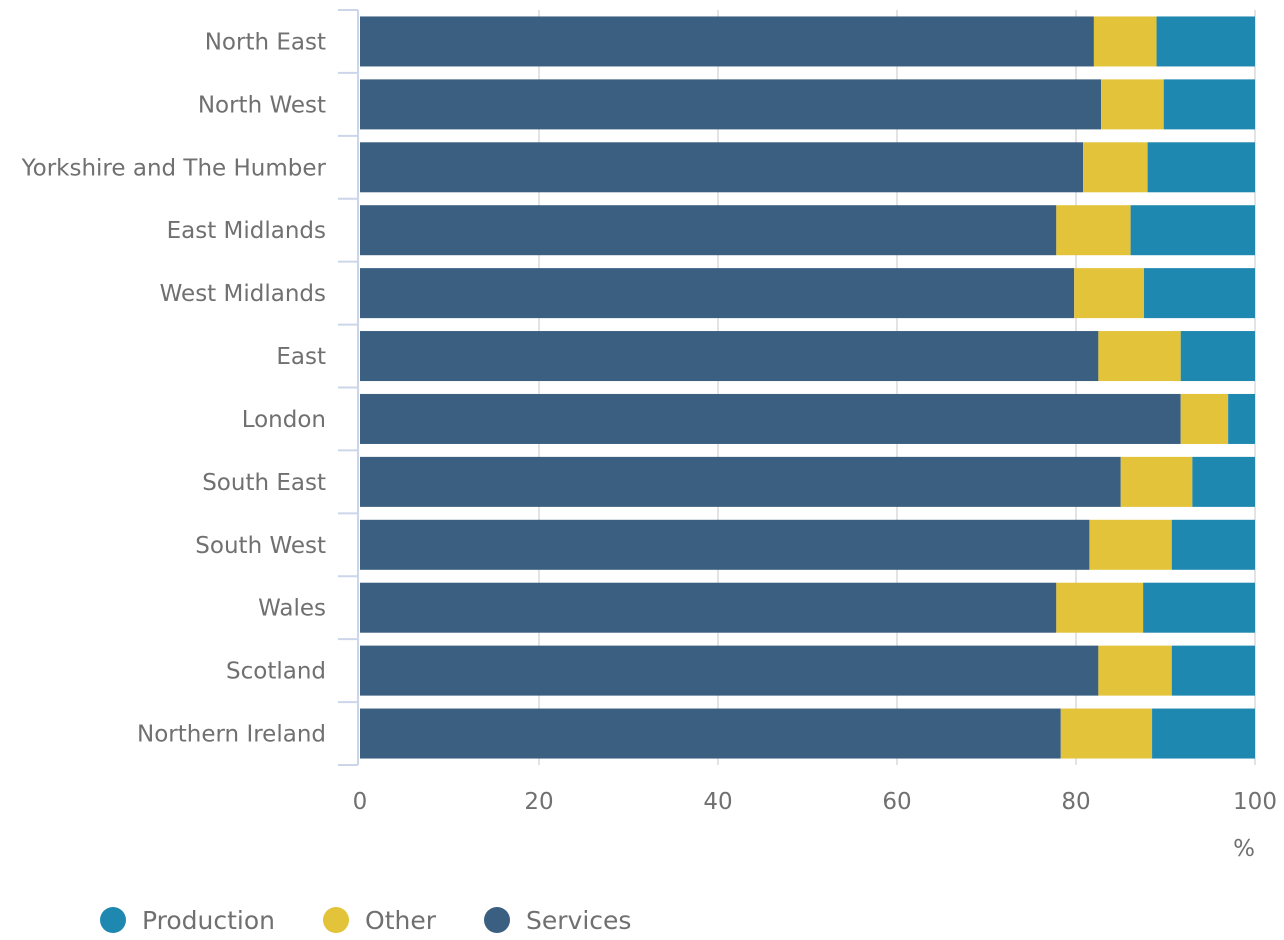 This screenshot has height=940, width=1284. I want to click on category-label: Yorkshire and The Humber, so click(174, 168).